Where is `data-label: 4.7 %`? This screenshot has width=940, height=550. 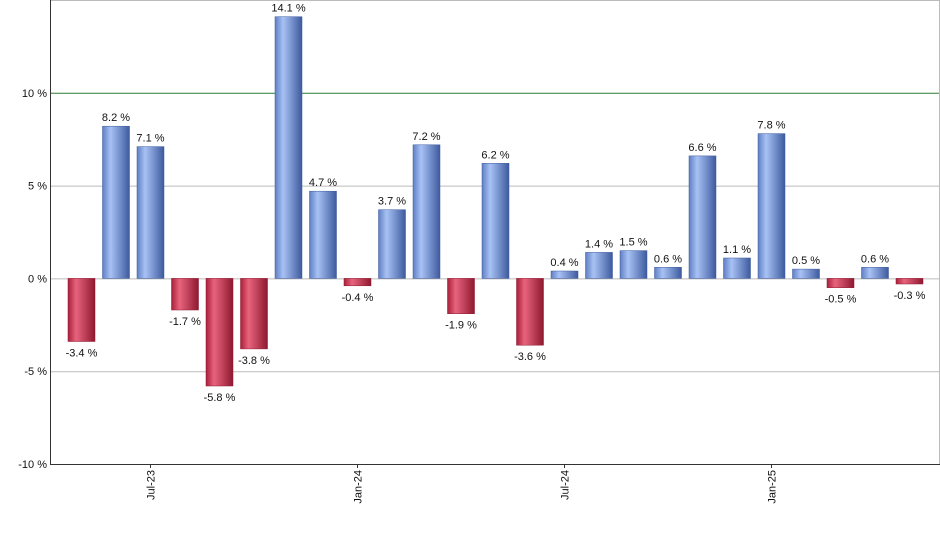 data-label: 4.7 % is located at coordinates (323, 183).